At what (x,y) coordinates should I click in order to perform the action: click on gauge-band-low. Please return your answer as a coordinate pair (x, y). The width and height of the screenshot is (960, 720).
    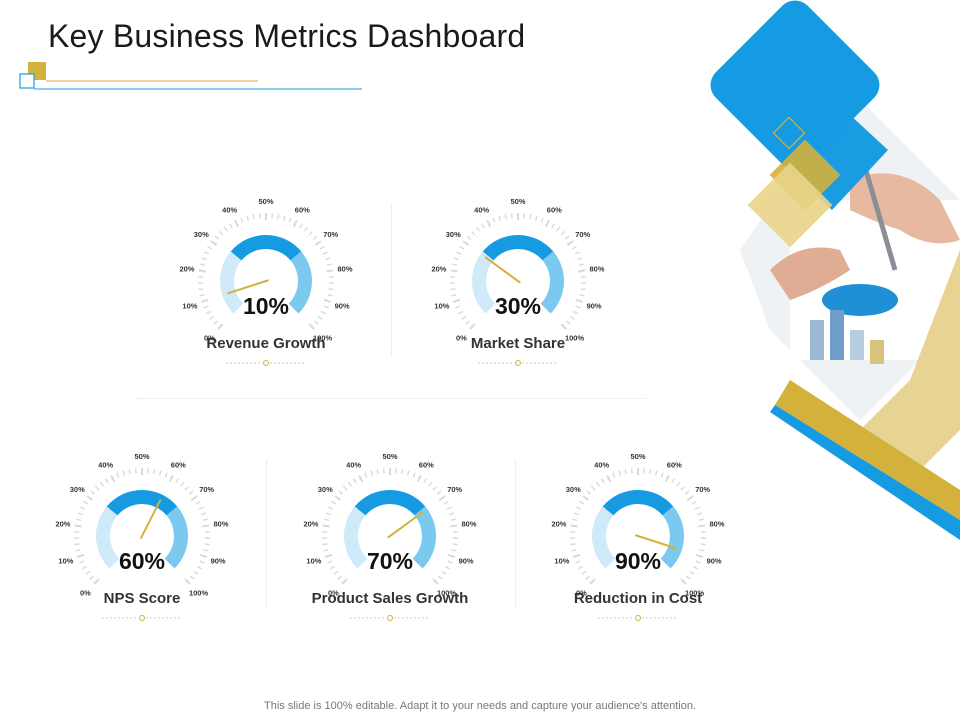
    Looking at the image, I should click on (484, 282).